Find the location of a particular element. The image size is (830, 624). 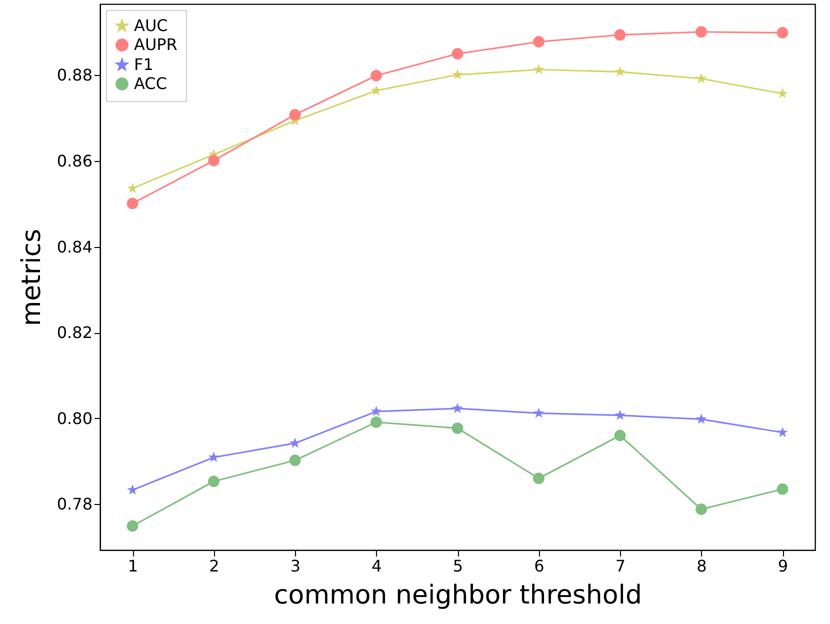

y-tick-label: 0.84 is located at coordinates (74, 246).